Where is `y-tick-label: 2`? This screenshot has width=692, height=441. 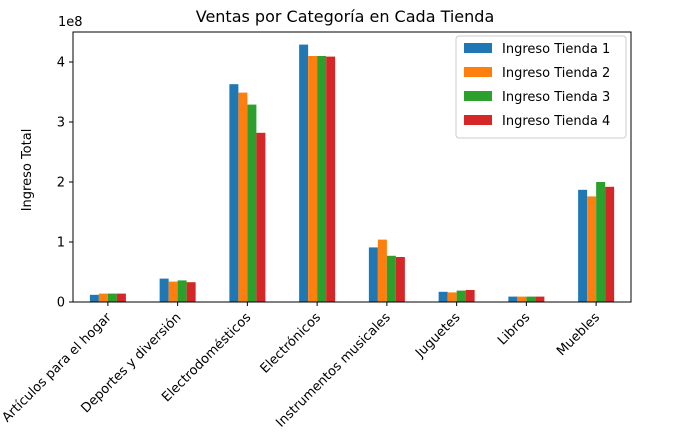 y-tick-label: 2 is located at coordinates (61, 183).